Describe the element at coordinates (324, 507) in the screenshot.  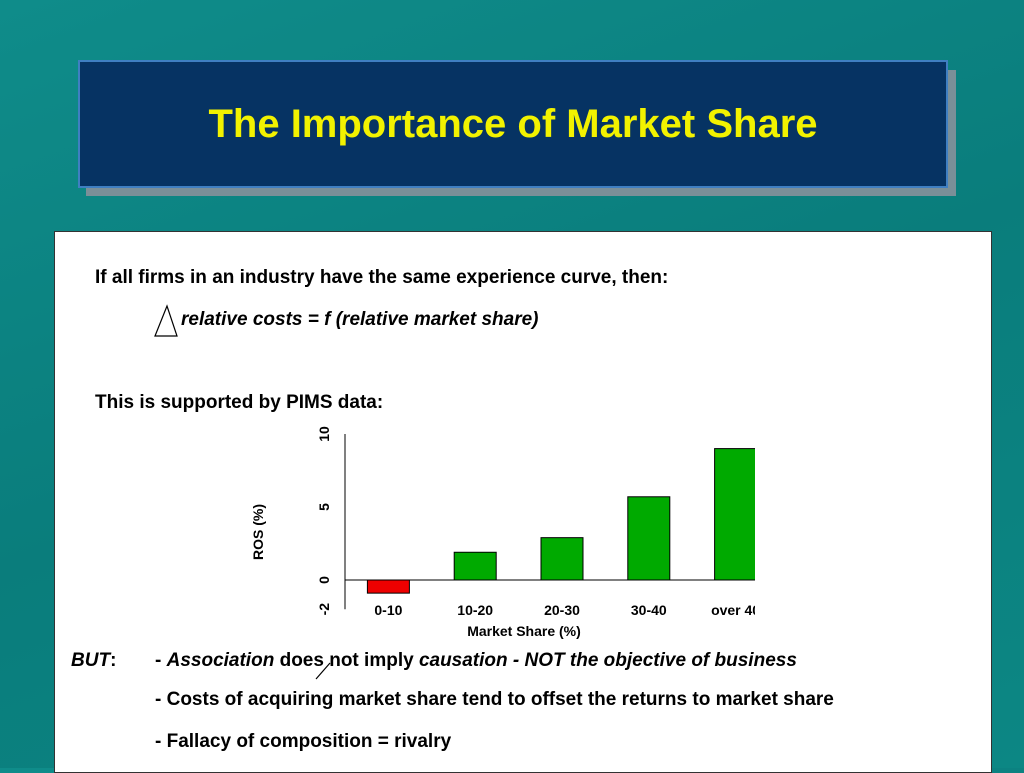
I see `y-tick-label: 5` at that location.